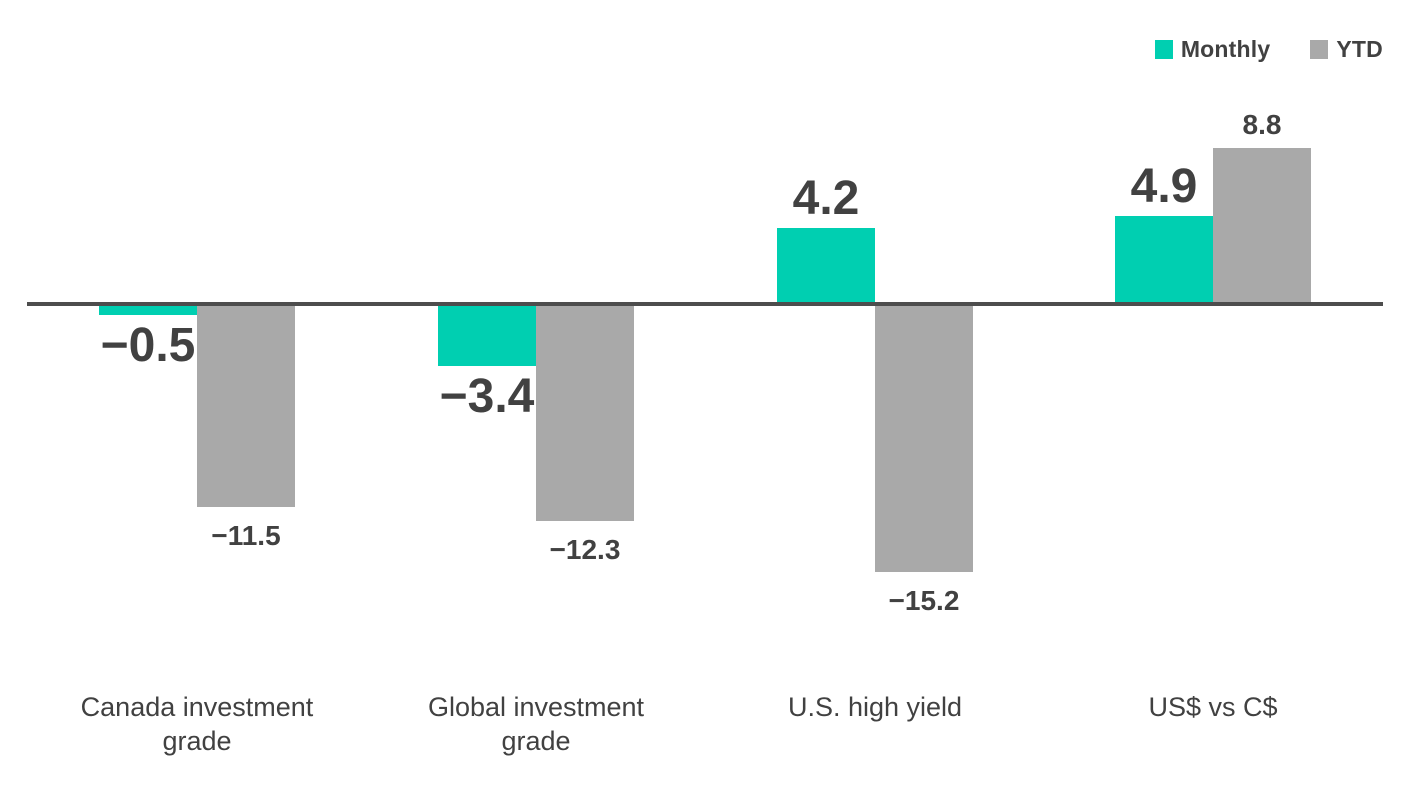 This screenshot has height=800, width=1410. I want to click on category-label-3: US$ vs C$, so click(1213, 707).